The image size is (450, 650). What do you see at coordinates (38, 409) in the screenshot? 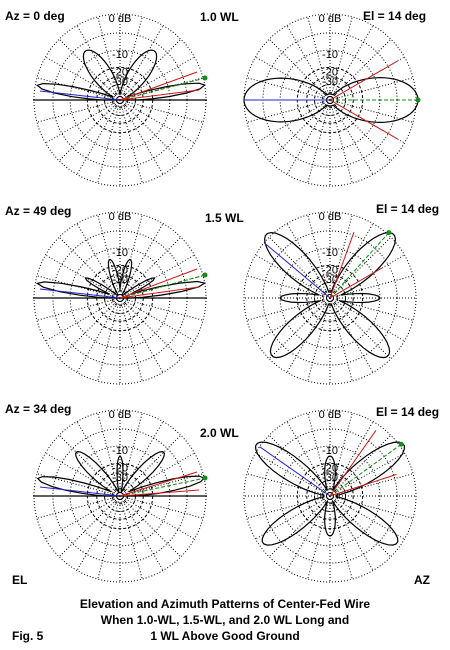
I see `row3-azimuth-label: Az = 34 deg` at bounding box center [38, 409].